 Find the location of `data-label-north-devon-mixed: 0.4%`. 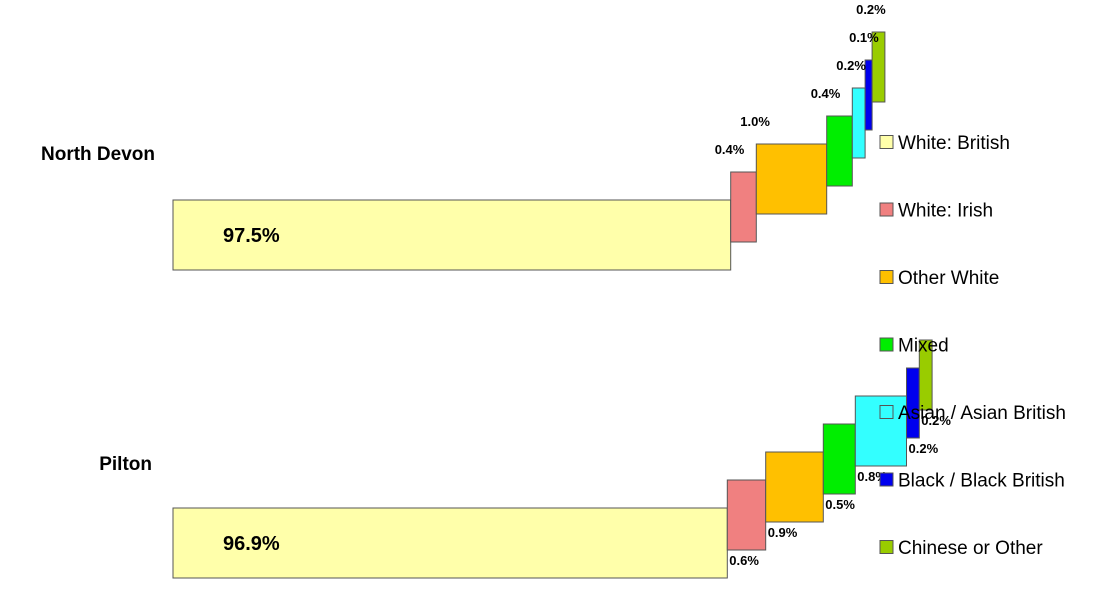

data-label-north-devon-mixed: 0.4% is located at coordinates (826, 93).